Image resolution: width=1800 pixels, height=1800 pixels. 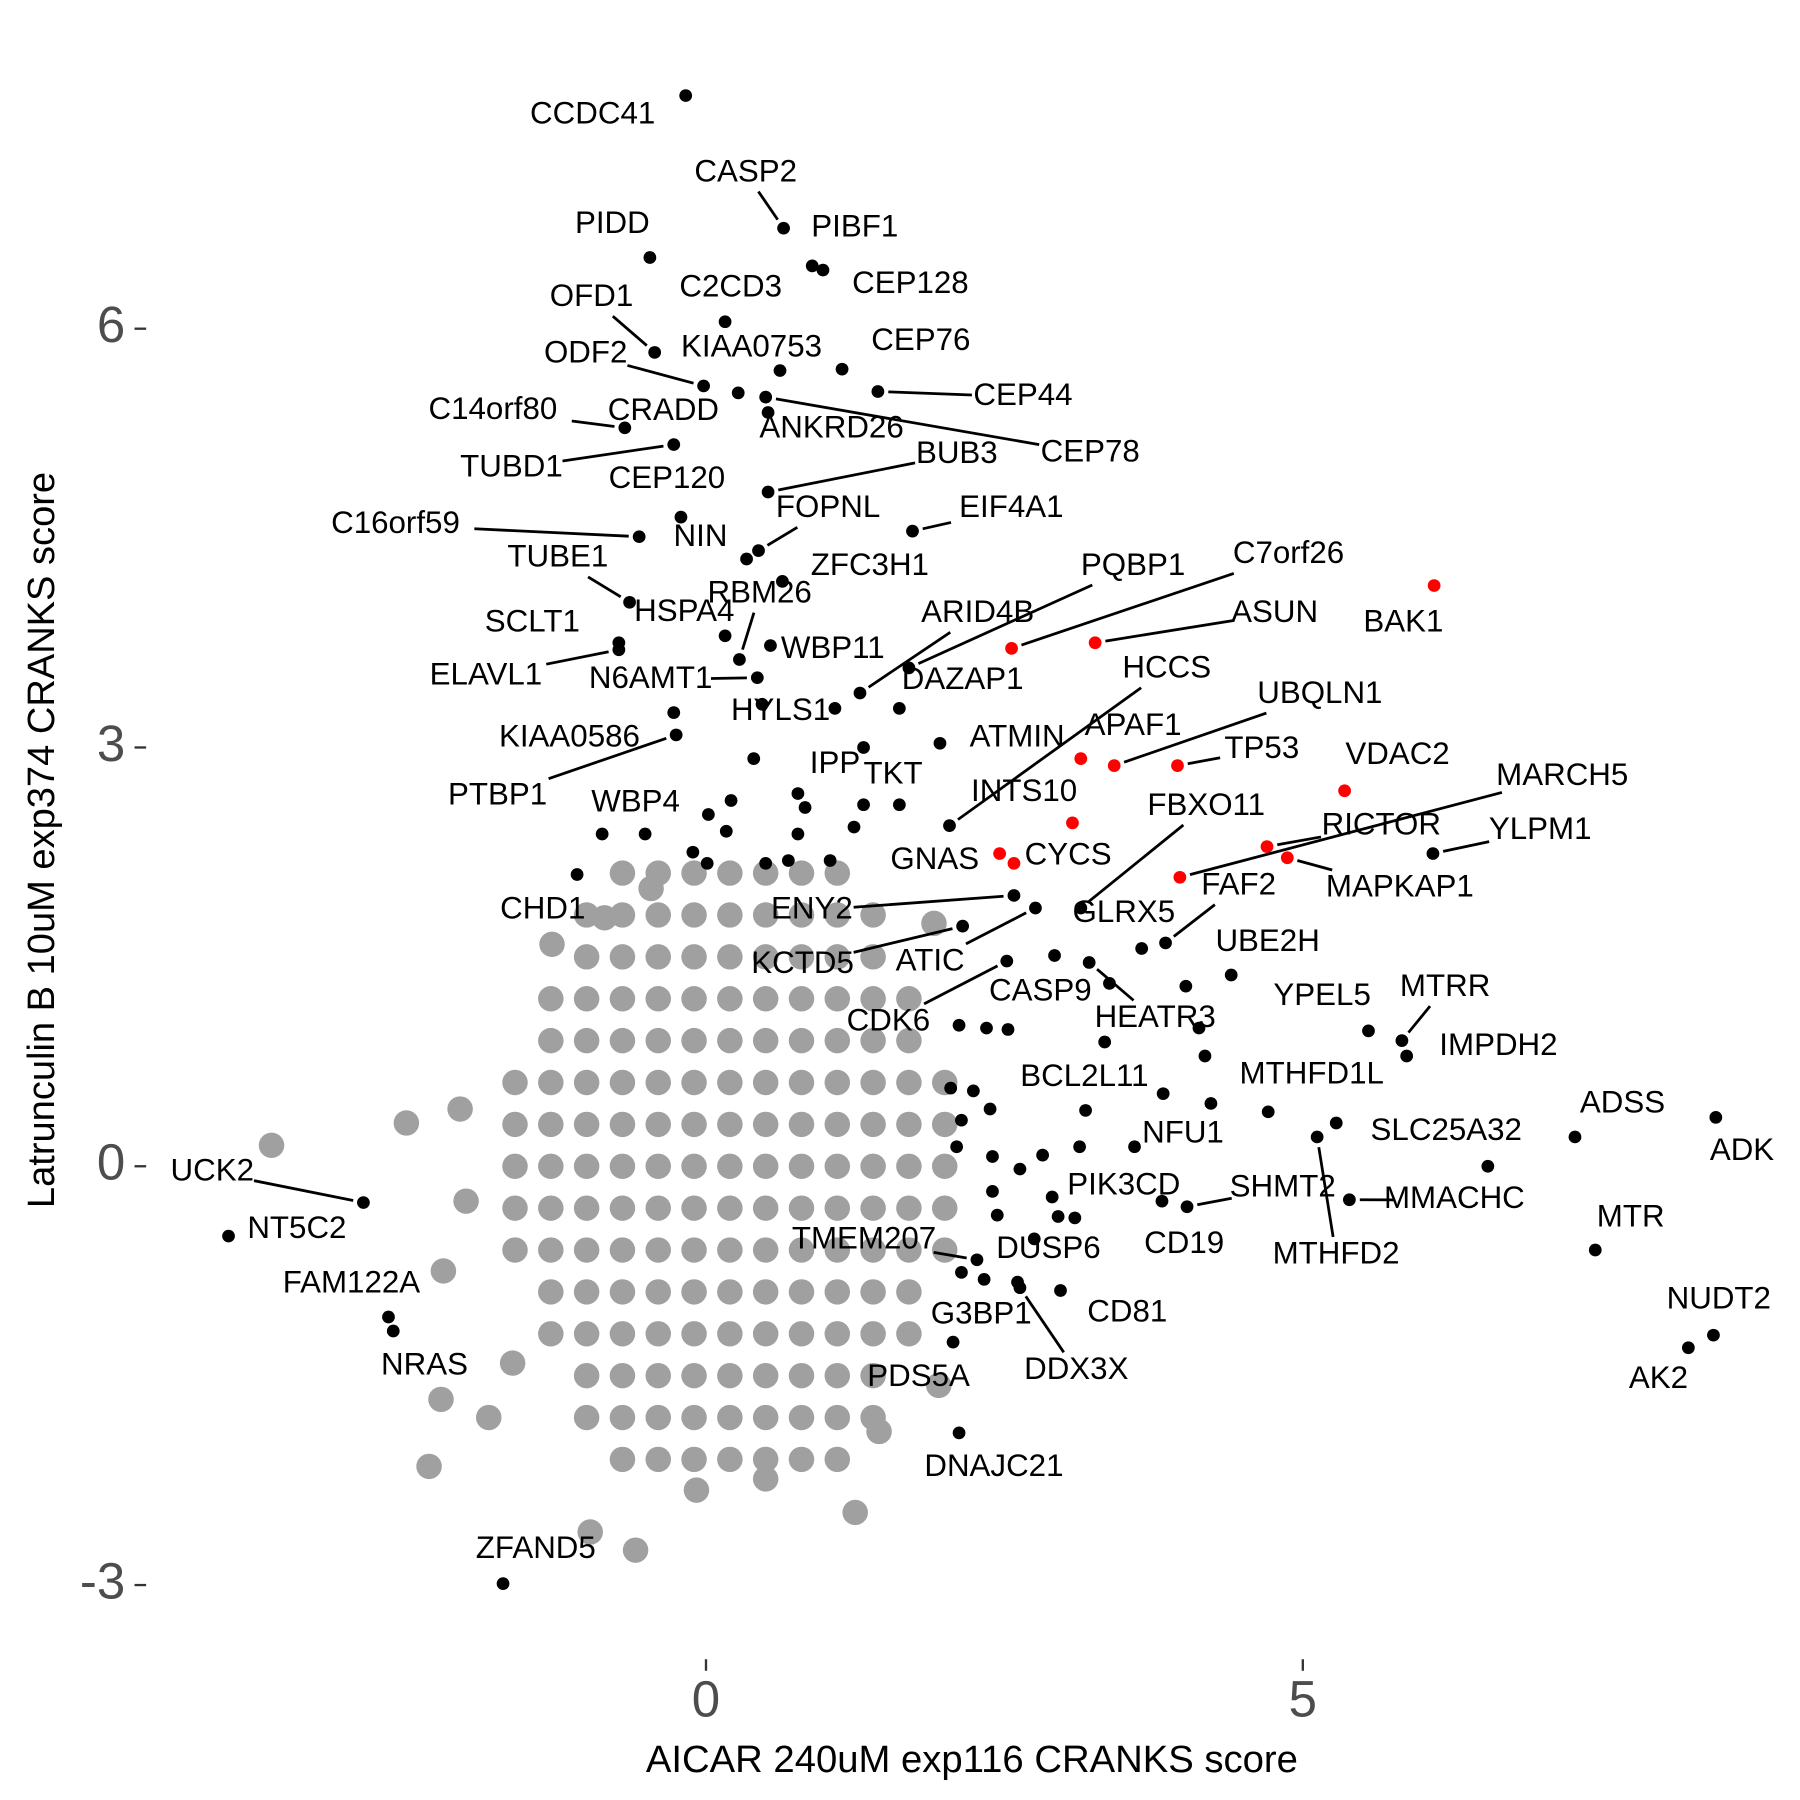 I want to click on point-label: PQBP1, so click(x=1133, y=564).